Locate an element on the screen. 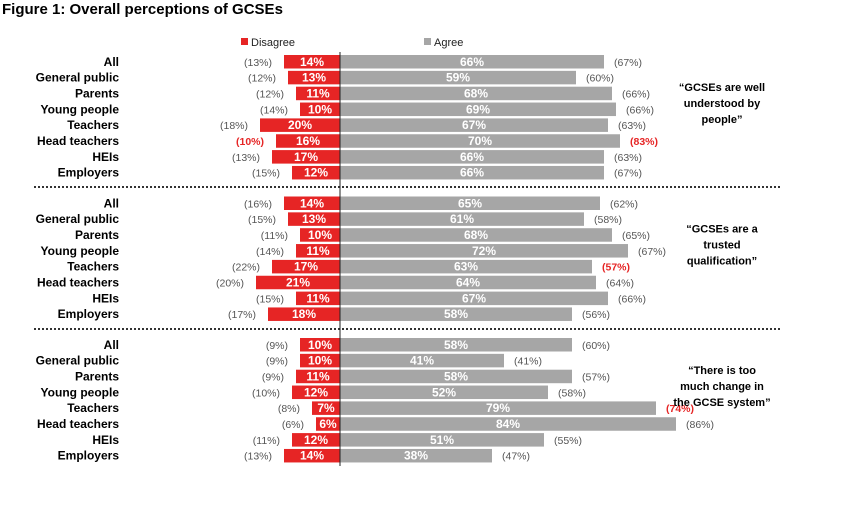 The height and width of the screenshot is (505, 850). agree-value-label: 63% is located at coordinates (466, 267).